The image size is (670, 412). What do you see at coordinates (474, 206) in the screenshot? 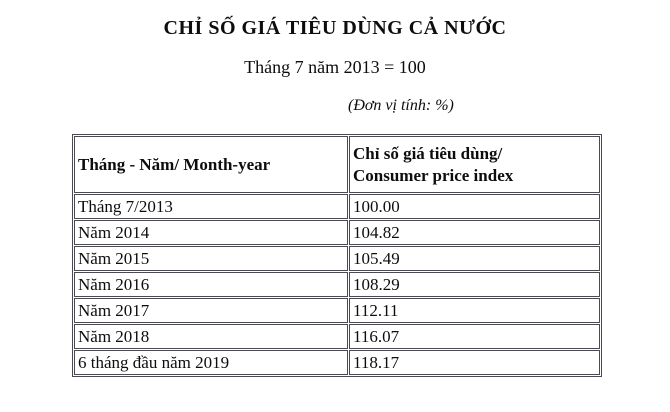
I see `row-value: 100.00` at bounding box center [474, 206].